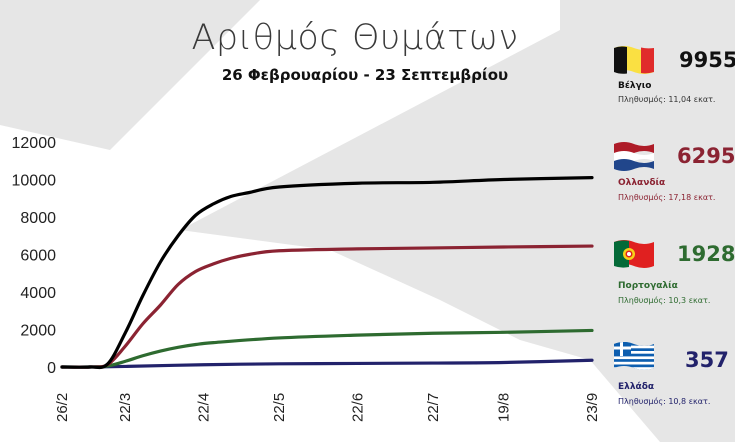 The image size is (735, 442). What do you see at coordinates (634, 156) in the screenshot?
I see `netherlands-flag-icon` at bounding box center [634, 156].